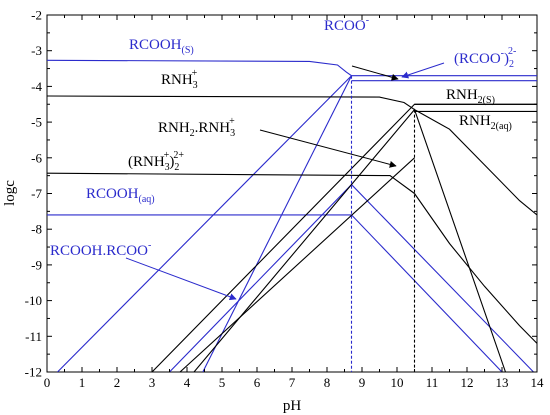 Image resolution: width=550 pixels, height=415 pixels. Describe the element at coordinates (36, 122) in the screenshot. I see `y-tick-label-3: -5` at that location.